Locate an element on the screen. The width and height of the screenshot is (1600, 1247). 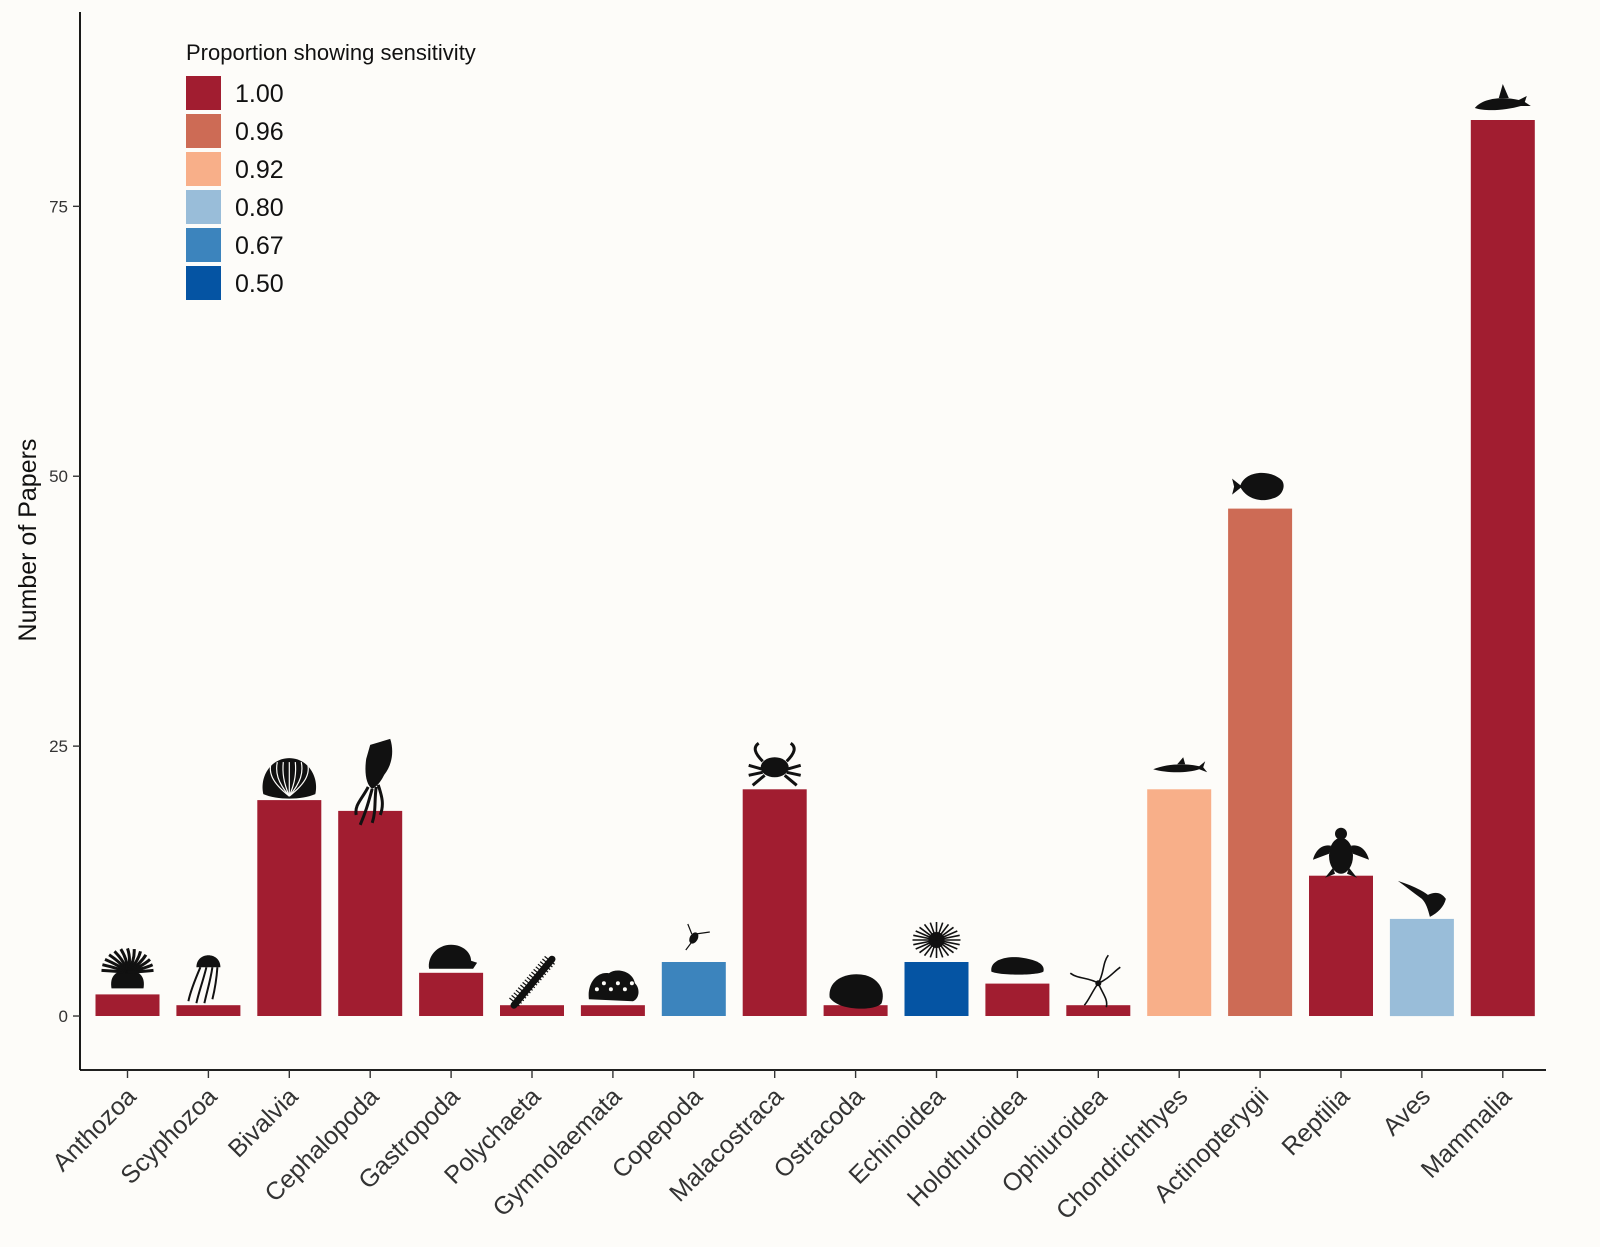
y-tick-label: 25 is located at coordinates (58, 746).